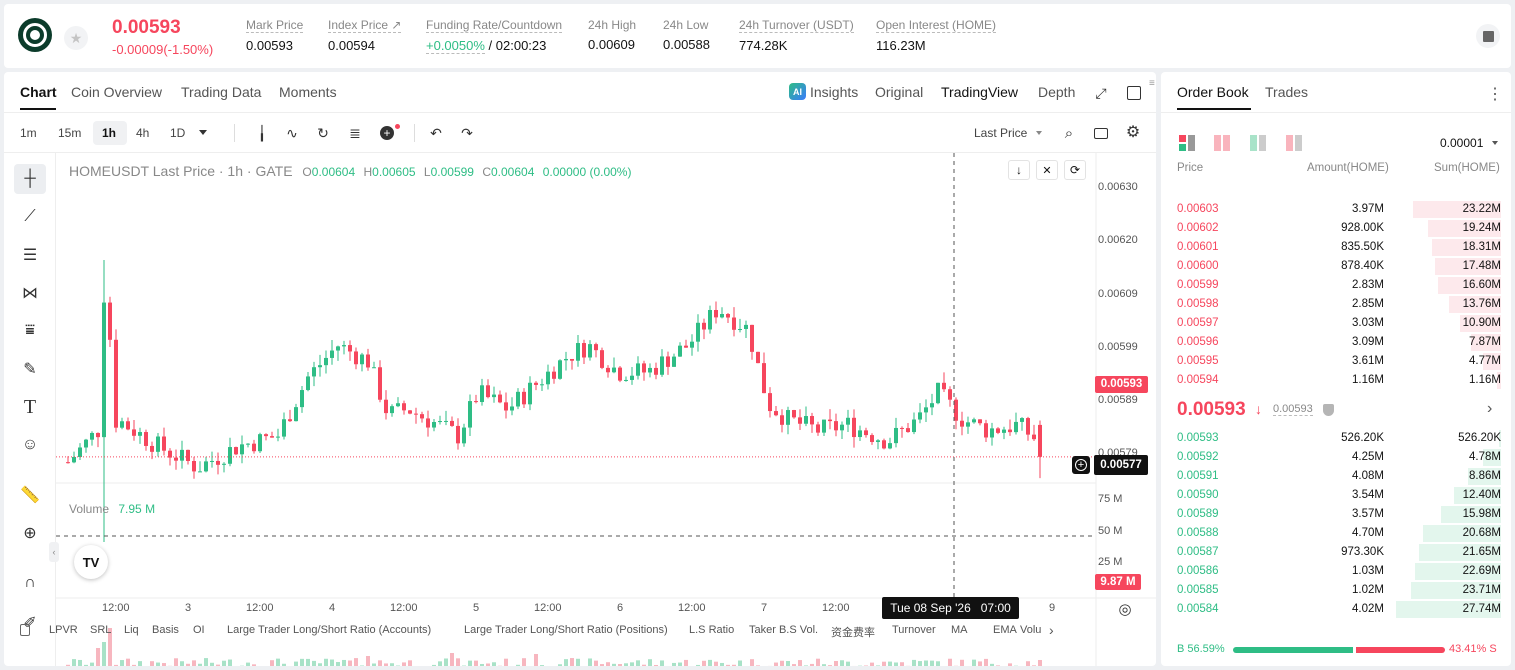  What do you see at coordinates (712, 630) in the screenshot?
I see `indicator-item: L.S Ratio` at bounding box center [712, 630].